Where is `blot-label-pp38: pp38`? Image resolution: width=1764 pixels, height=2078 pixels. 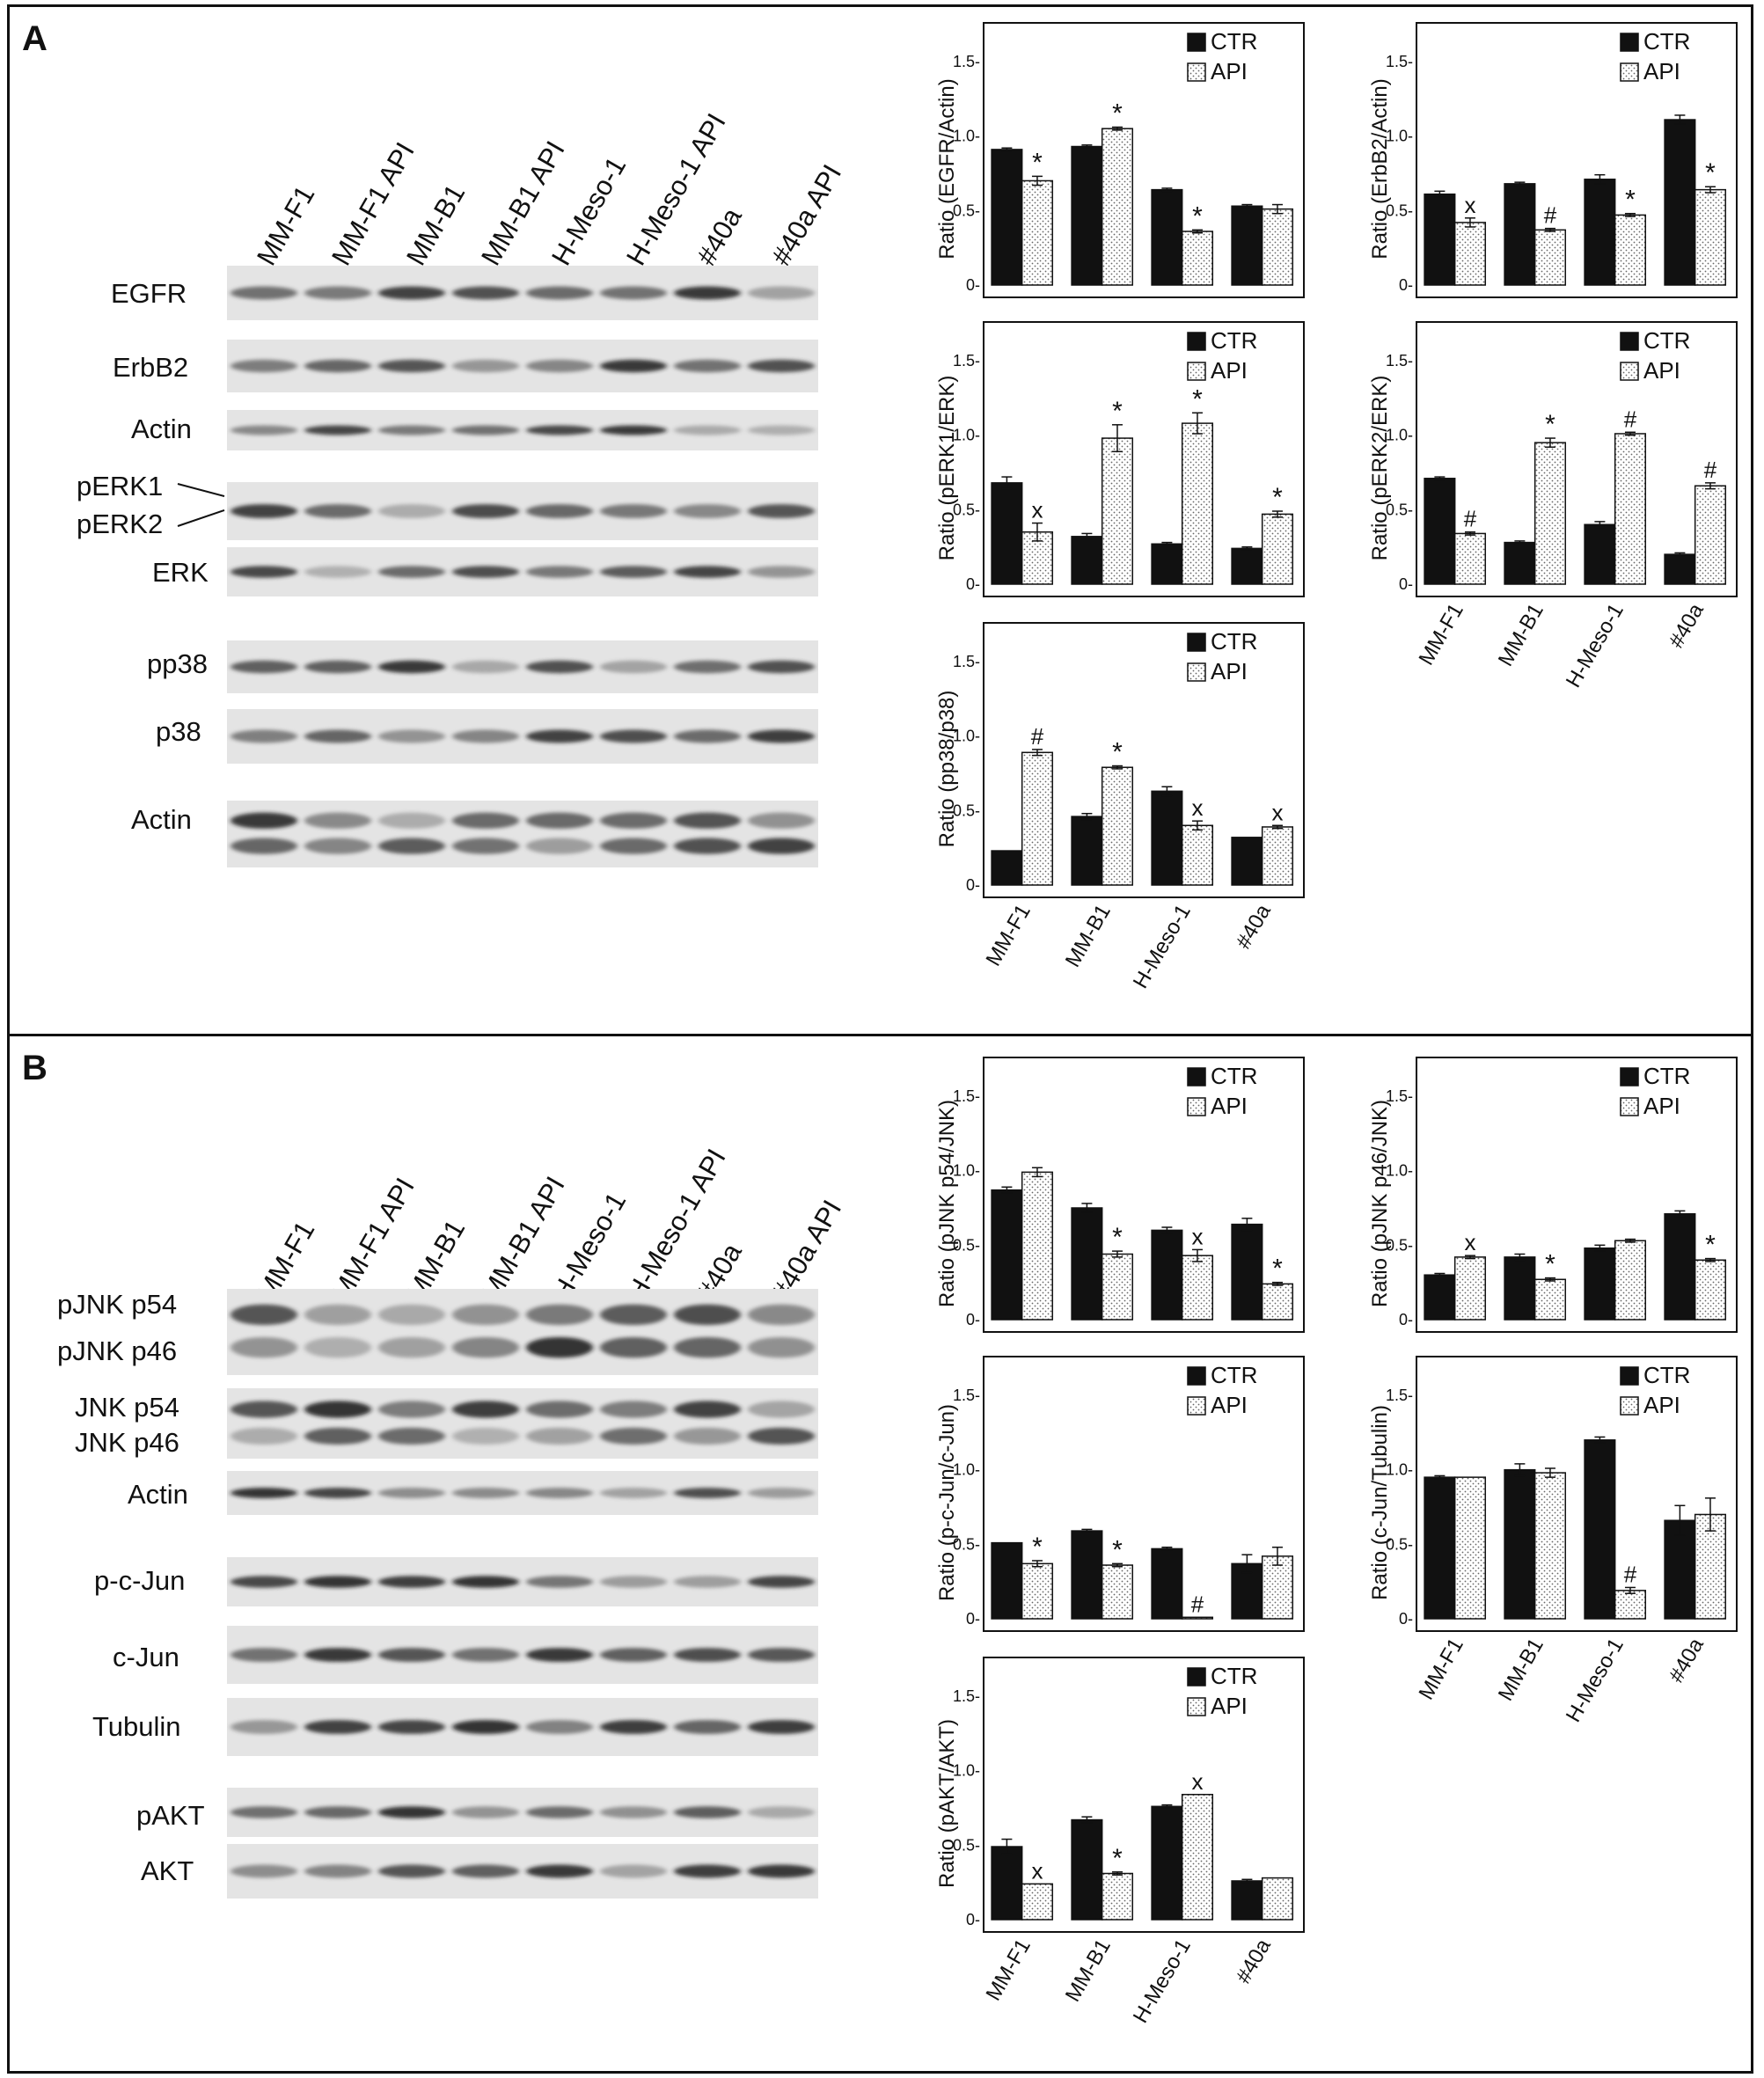
blot-label-pp38: pp38 is located at coordinates (177, 663).